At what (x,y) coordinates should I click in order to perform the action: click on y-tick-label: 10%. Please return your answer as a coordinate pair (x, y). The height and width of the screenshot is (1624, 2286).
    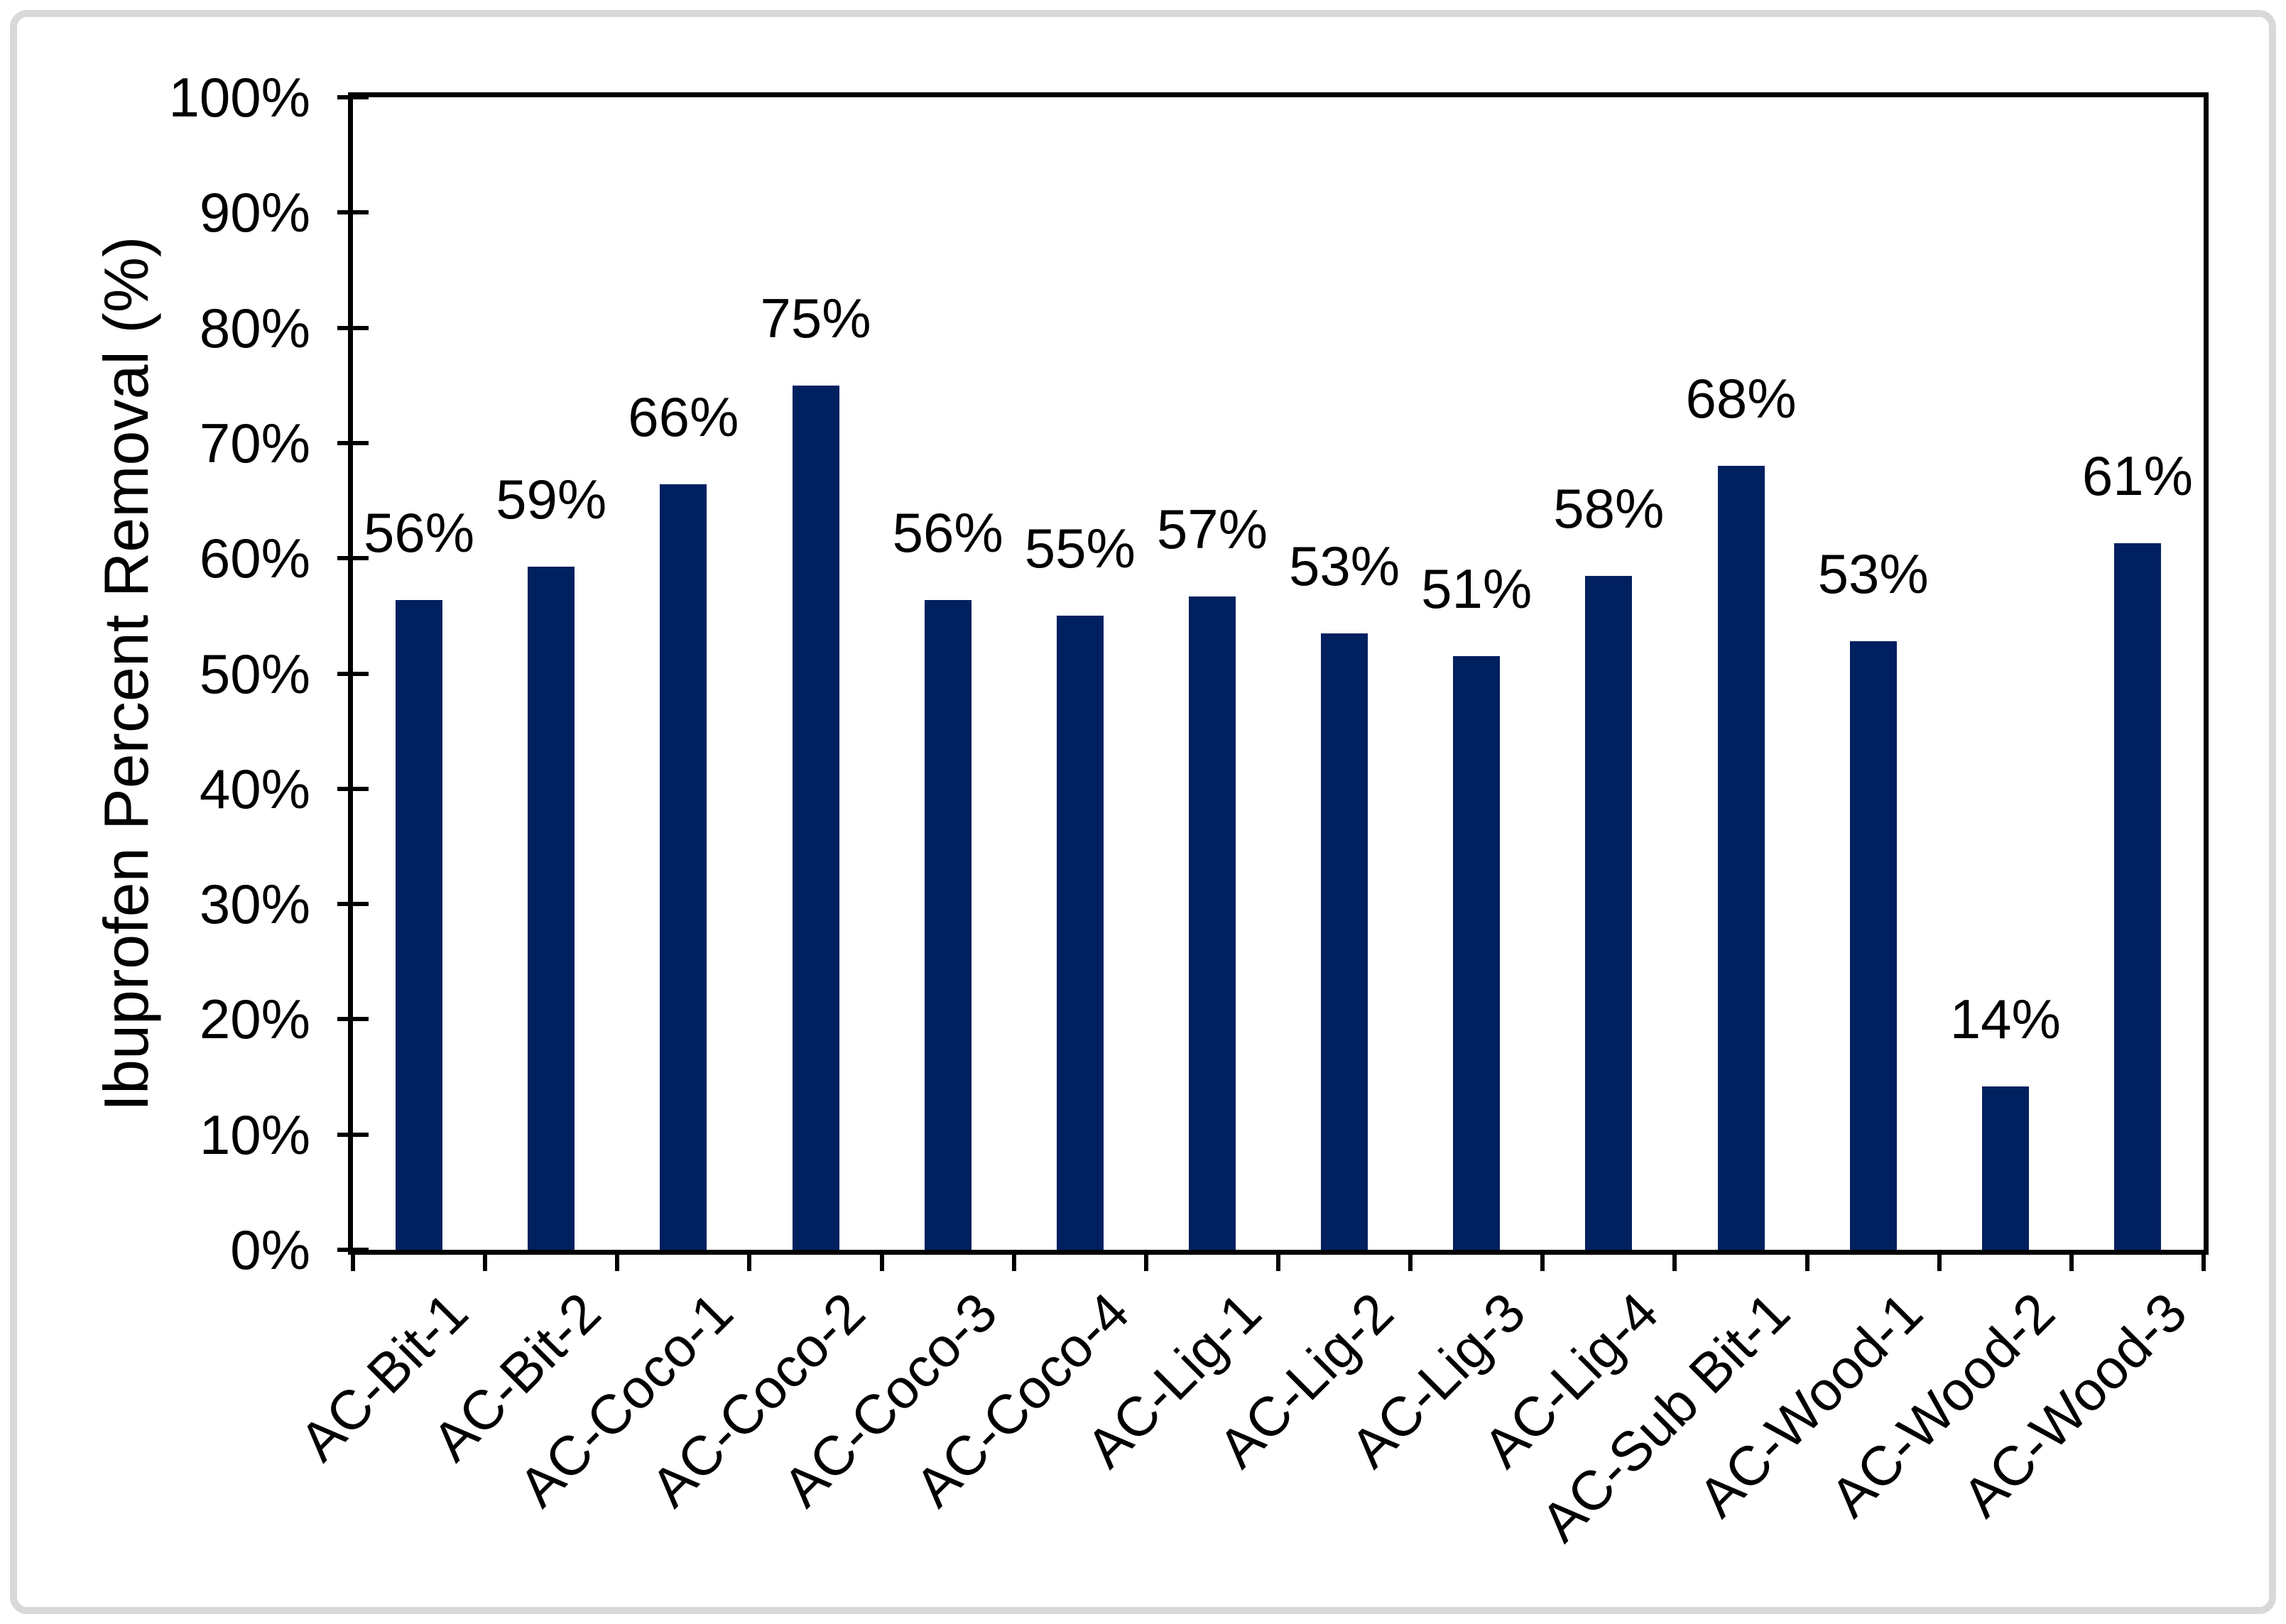
    Looking at the image, I should click on (255, 1134).